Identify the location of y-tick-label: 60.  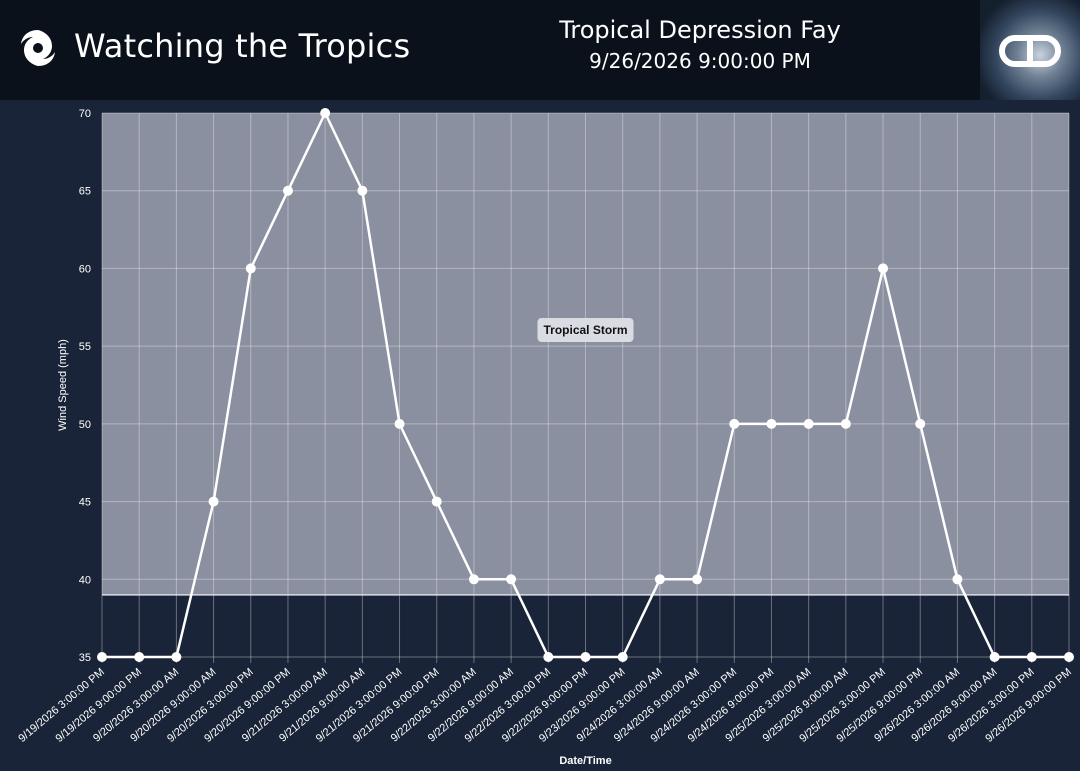
(85, 269).